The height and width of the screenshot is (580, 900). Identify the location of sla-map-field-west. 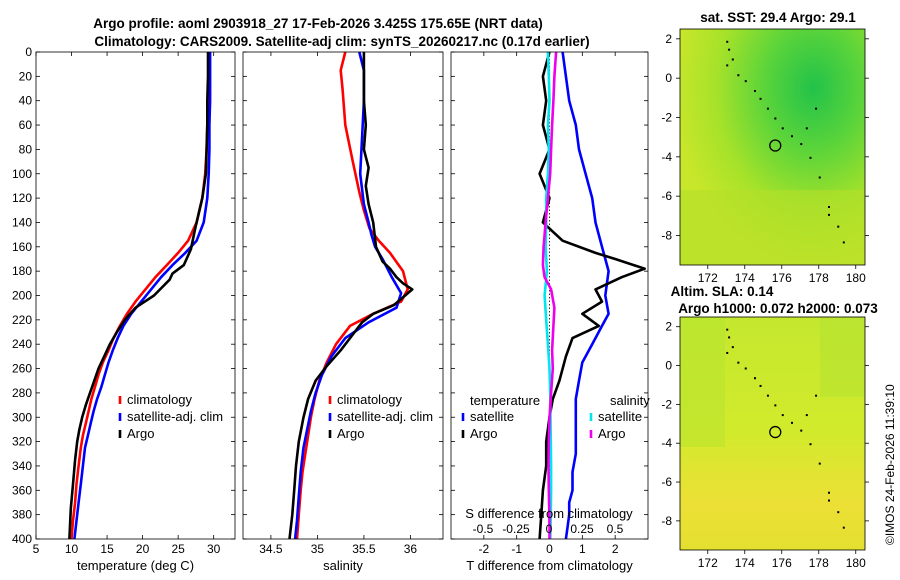
(702, 382).